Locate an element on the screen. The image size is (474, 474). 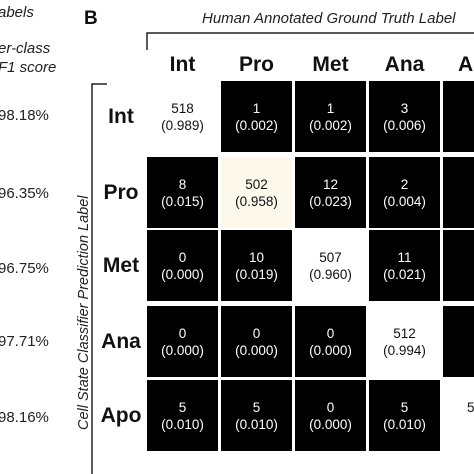
matrix-cell-int-met: 1 (0.002) is located at coordinates (330, 116).